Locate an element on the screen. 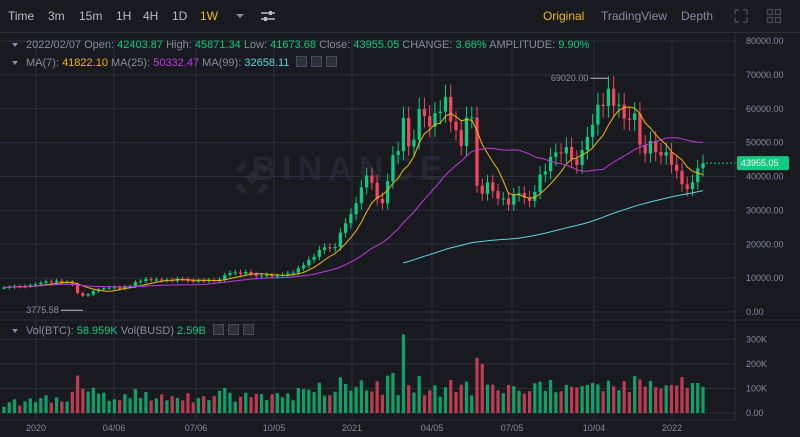  chevron-down-icon is located at coordinates (240, 16).